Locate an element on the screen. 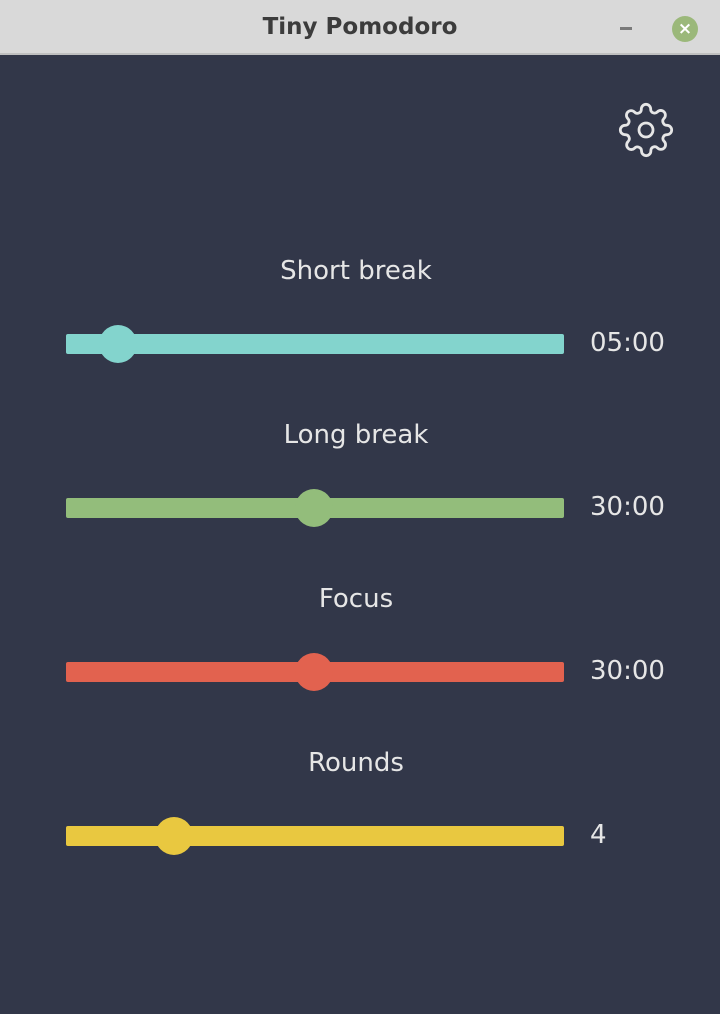 The image size is (720, 1014). rounds-slider-thumb is located at coordinates (174, 836).